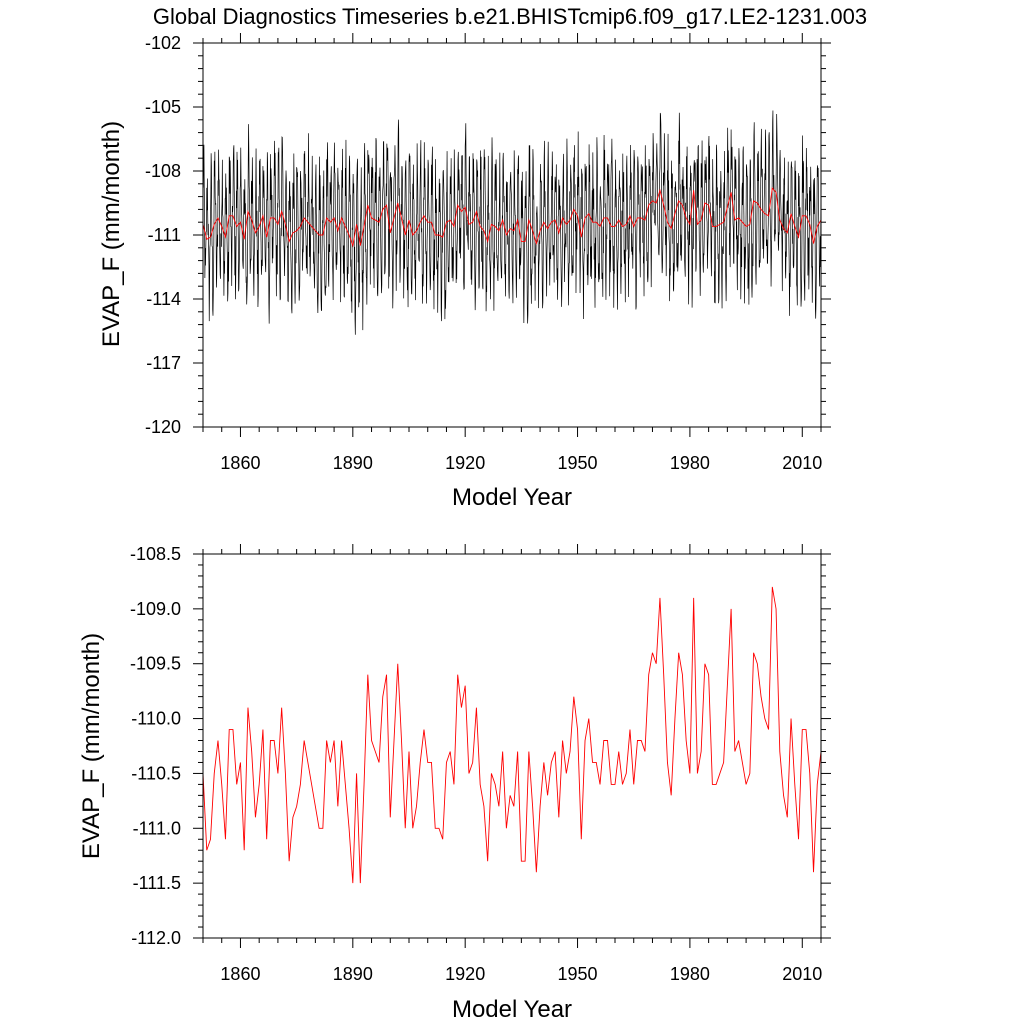  Describe the element at coordinates (155, 554) in the screenshot. I see `bottom-y-tick-label: -108.5` at that location.